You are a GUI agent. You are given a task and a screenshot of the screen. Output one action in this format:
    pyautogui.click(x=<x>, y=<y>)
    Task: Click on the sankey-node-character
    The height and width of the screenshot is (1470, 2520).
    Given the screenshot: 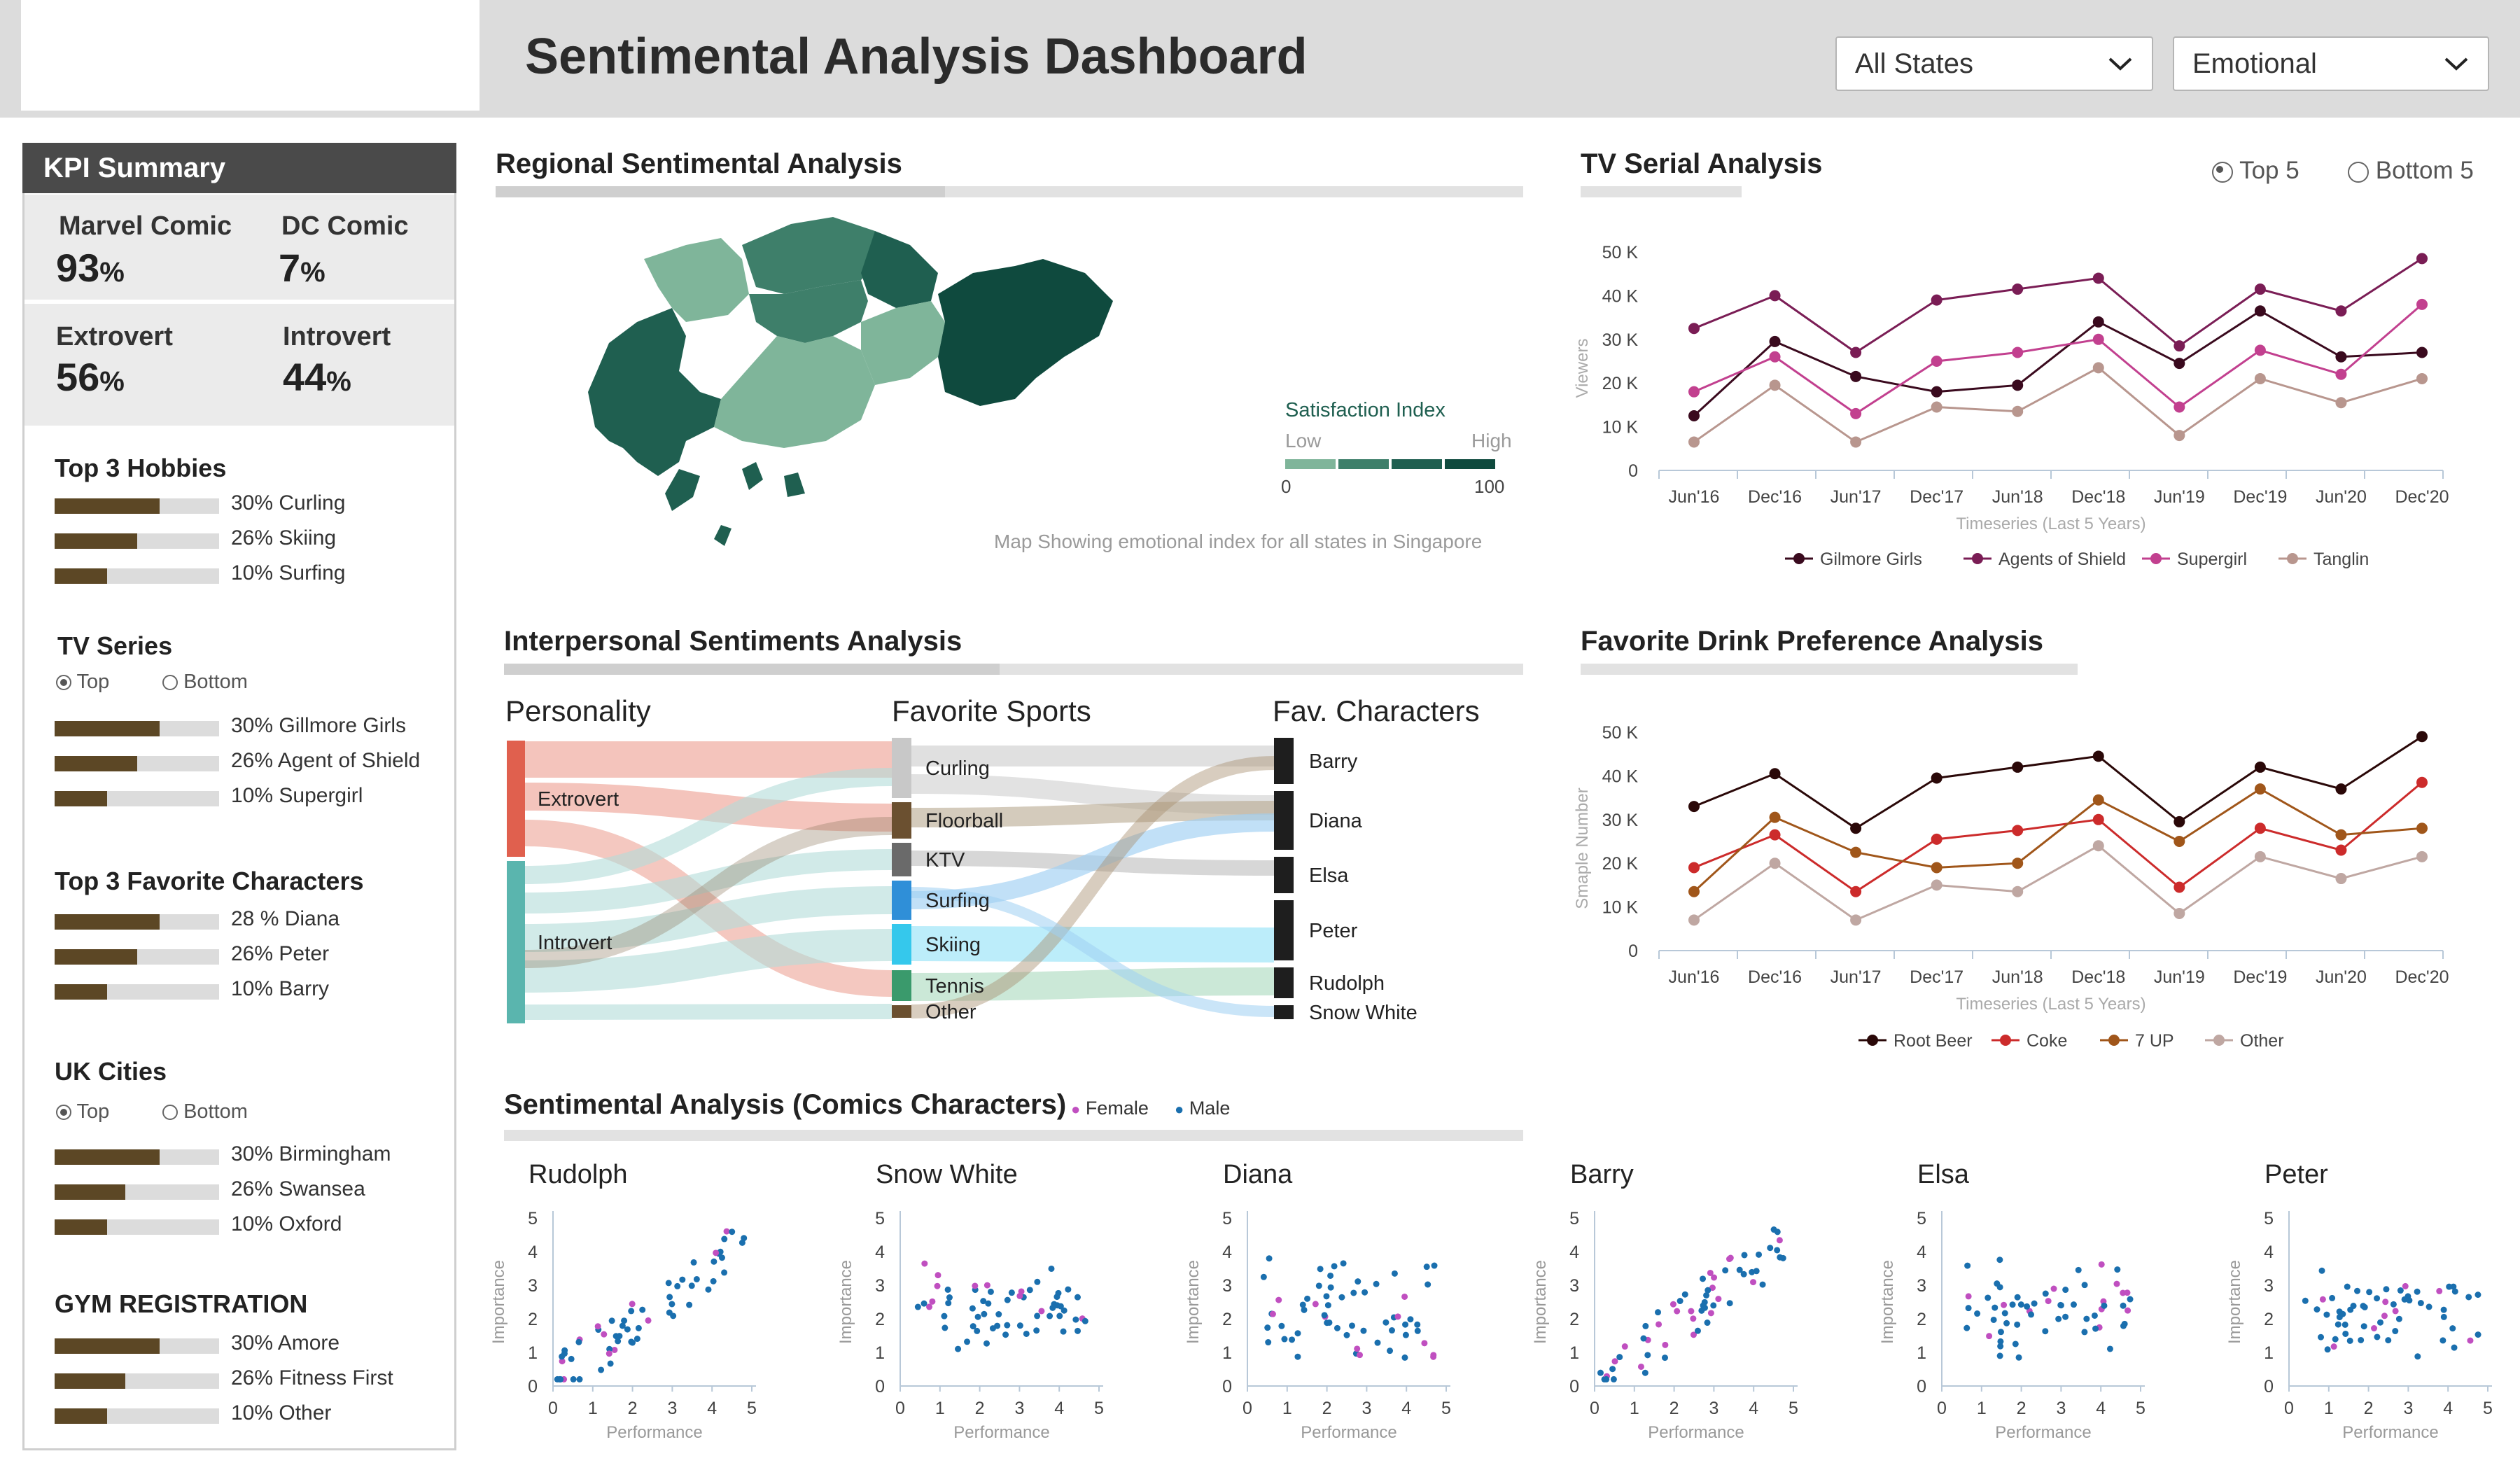 What is the action you would take?
    pyautogui.click(x=1284, y=875)
    